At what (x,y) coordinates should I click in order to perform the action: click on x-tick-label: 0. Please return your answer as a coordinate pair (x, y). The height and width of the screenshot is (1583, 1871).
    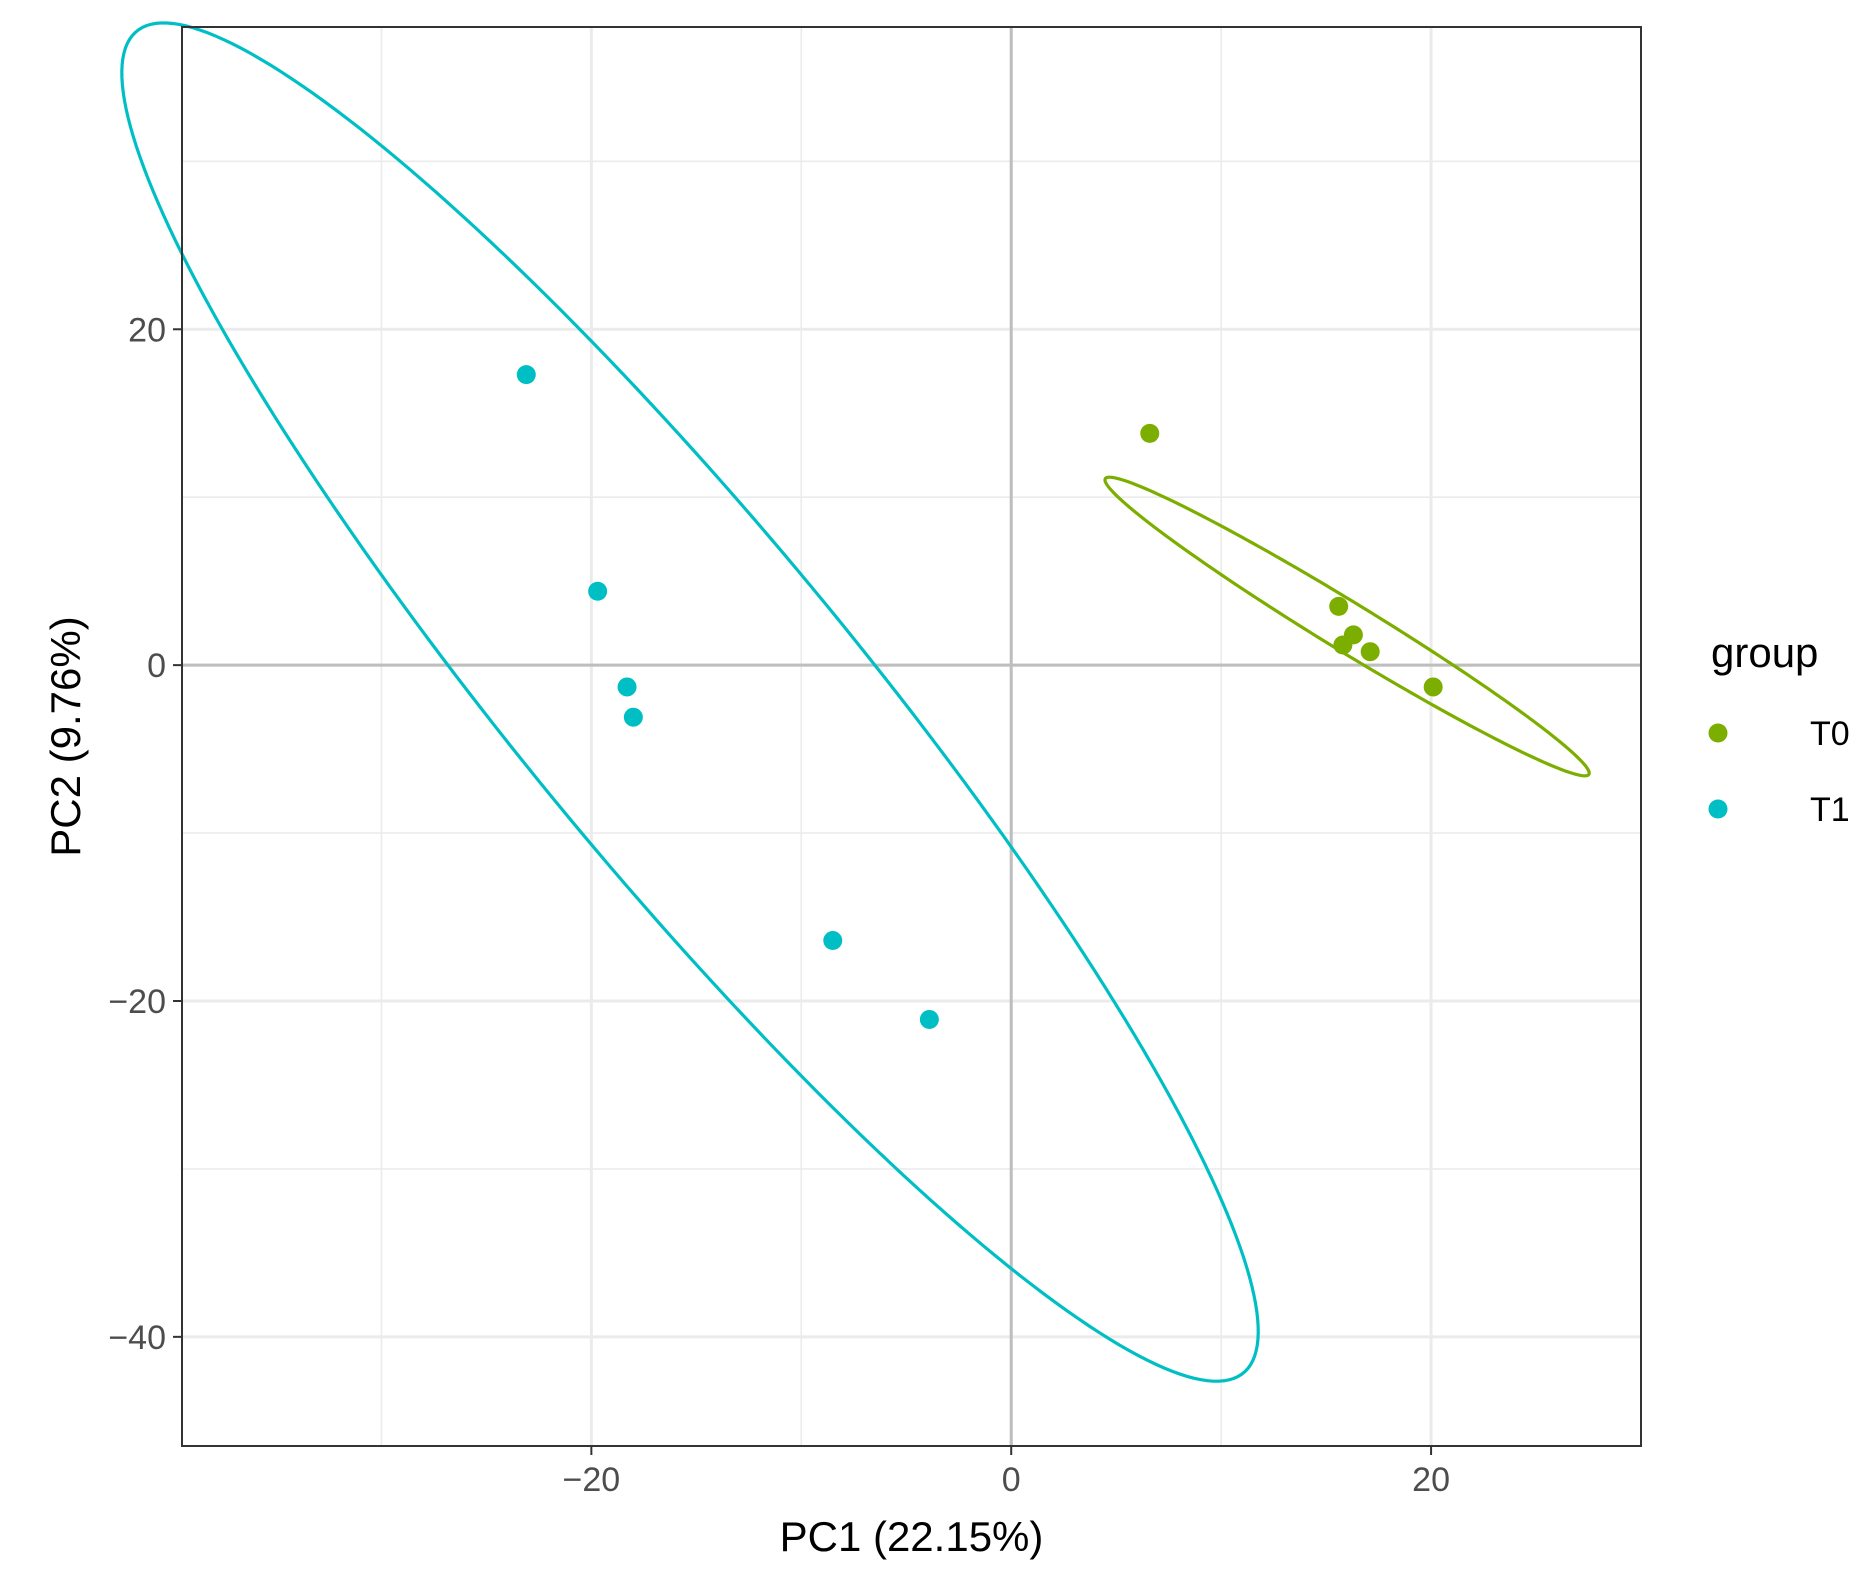
    Looking at the image, I should click on (1011, 1480).